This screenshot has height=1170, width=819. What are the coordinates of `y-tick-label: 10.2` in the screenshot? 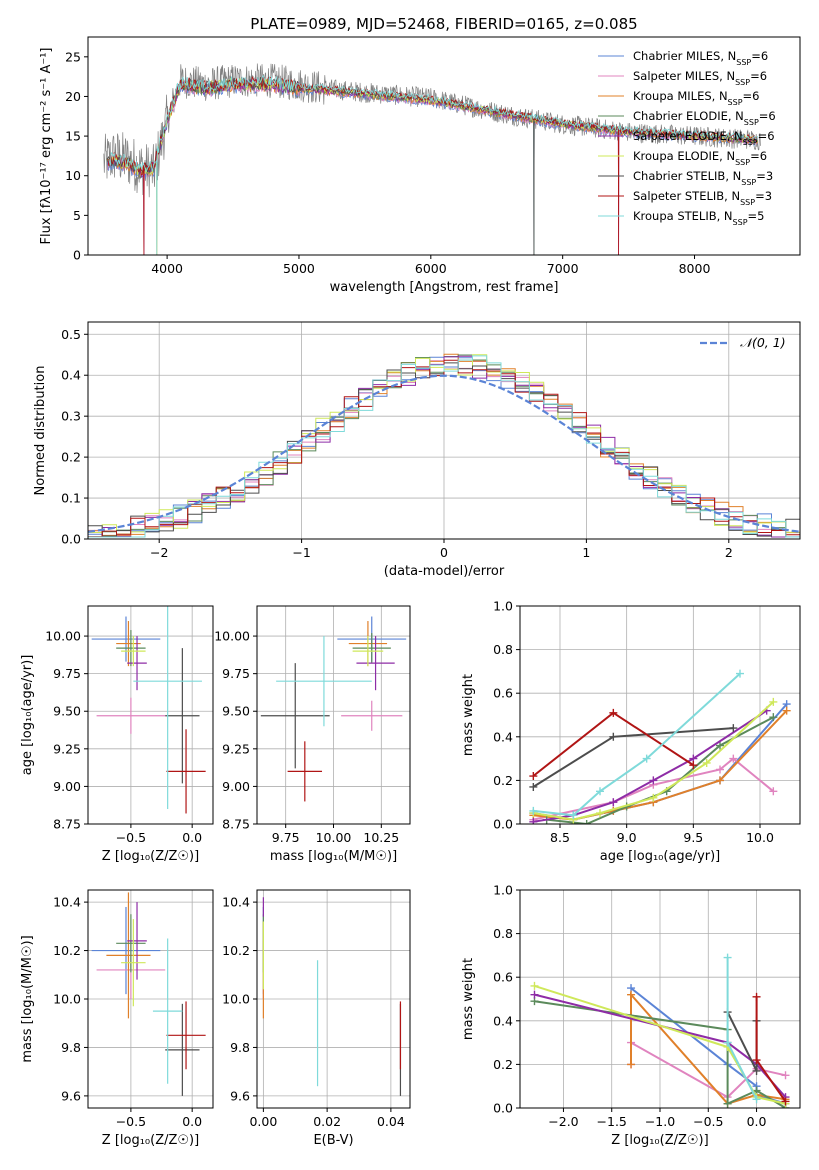 It's located at (67, 950).